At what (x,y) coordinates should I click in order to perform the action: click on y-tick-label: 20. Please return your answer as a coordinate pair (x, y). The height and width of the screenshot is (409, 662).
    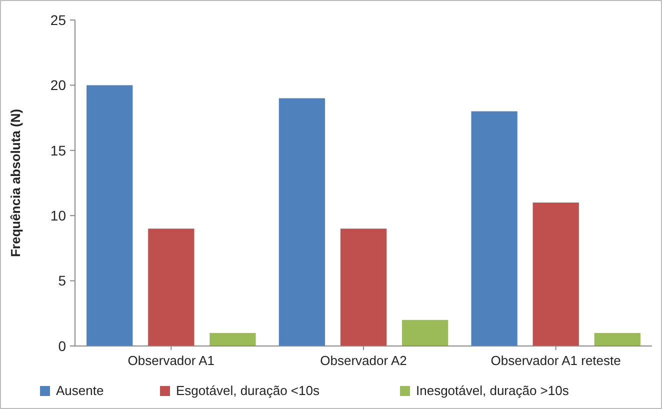
    Looking at the image, I should click on (58, 85).